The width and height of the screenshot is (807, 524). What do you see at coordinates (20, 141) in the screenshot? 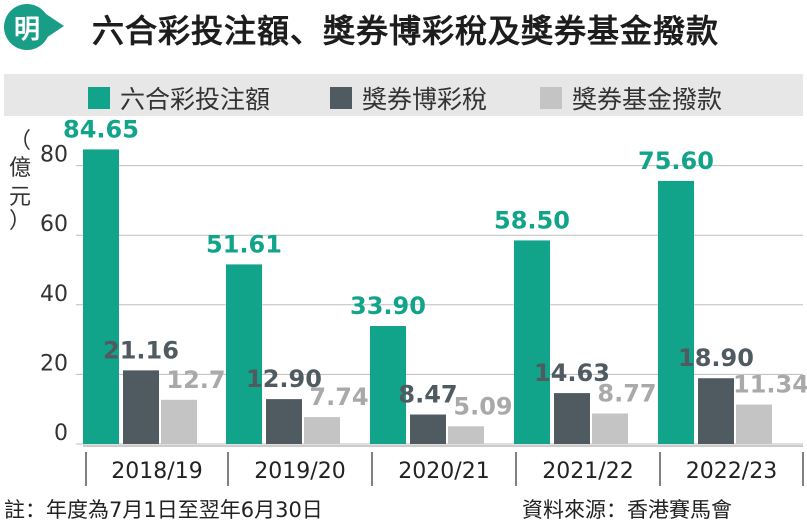
I see `y-axis-label-char: （` at bounding box center [20, 141].